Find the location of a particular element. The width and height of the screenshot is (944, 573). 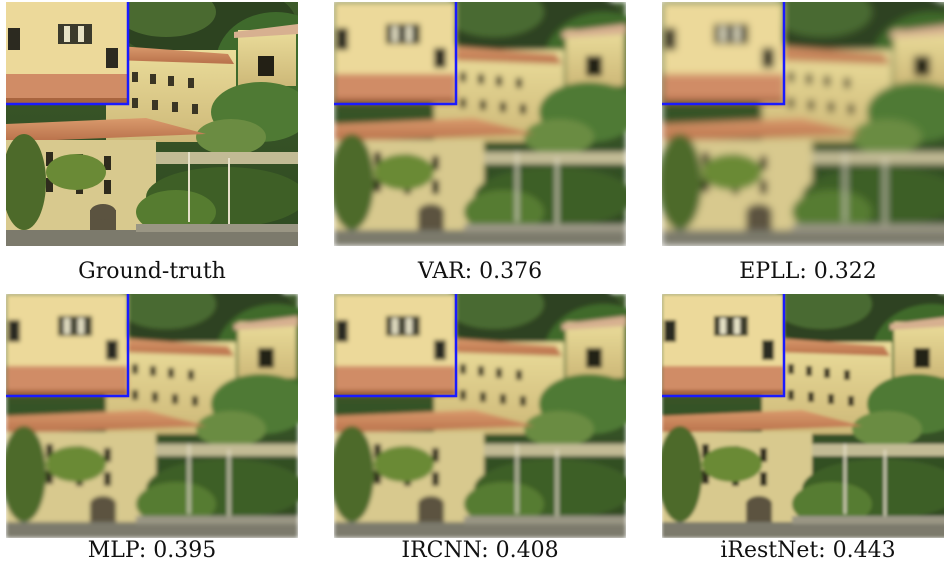

image-ground-truth is located at coordinates (152, 124).